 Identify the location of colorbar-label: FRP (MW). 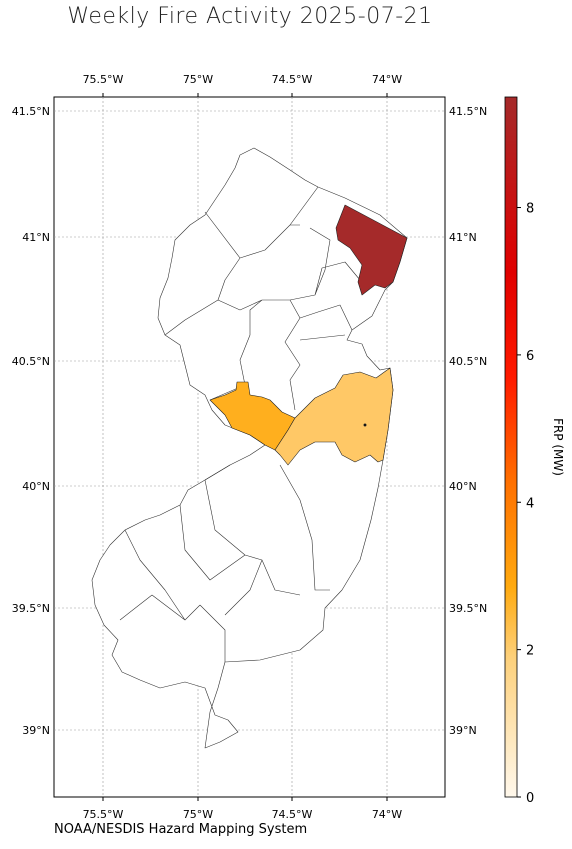
(558, 447).